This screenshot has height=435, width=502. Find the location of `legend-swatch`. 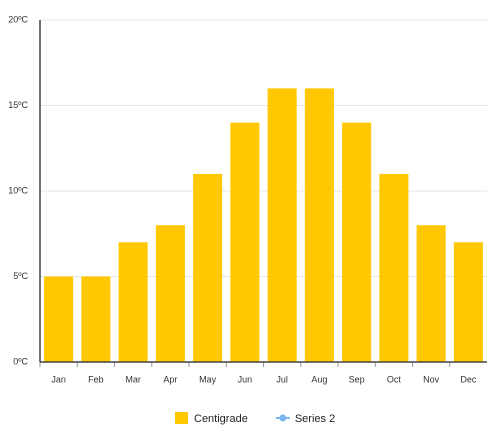

legend-swatch is located at coordinates (181, 418).